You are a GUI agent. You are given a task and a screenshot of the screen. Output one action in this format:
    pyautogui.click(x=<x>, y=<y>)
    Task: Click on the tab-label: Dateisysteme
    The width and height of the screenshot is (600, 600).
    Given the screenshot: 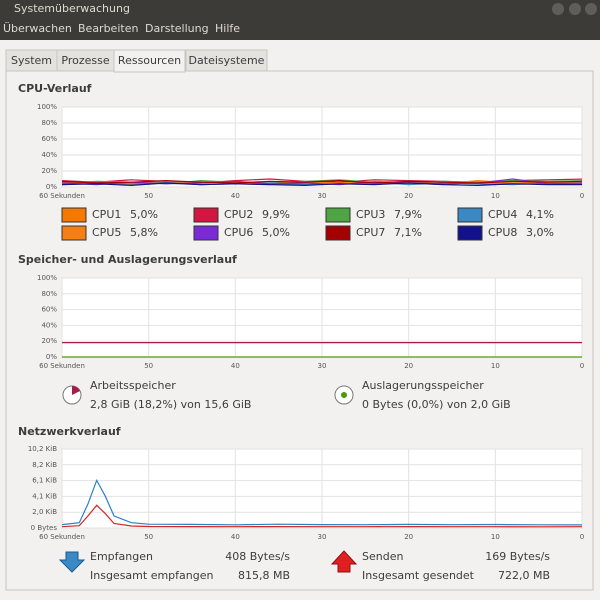 What is the action you would take?
    pyautogui.click(x=227, y=60)
    